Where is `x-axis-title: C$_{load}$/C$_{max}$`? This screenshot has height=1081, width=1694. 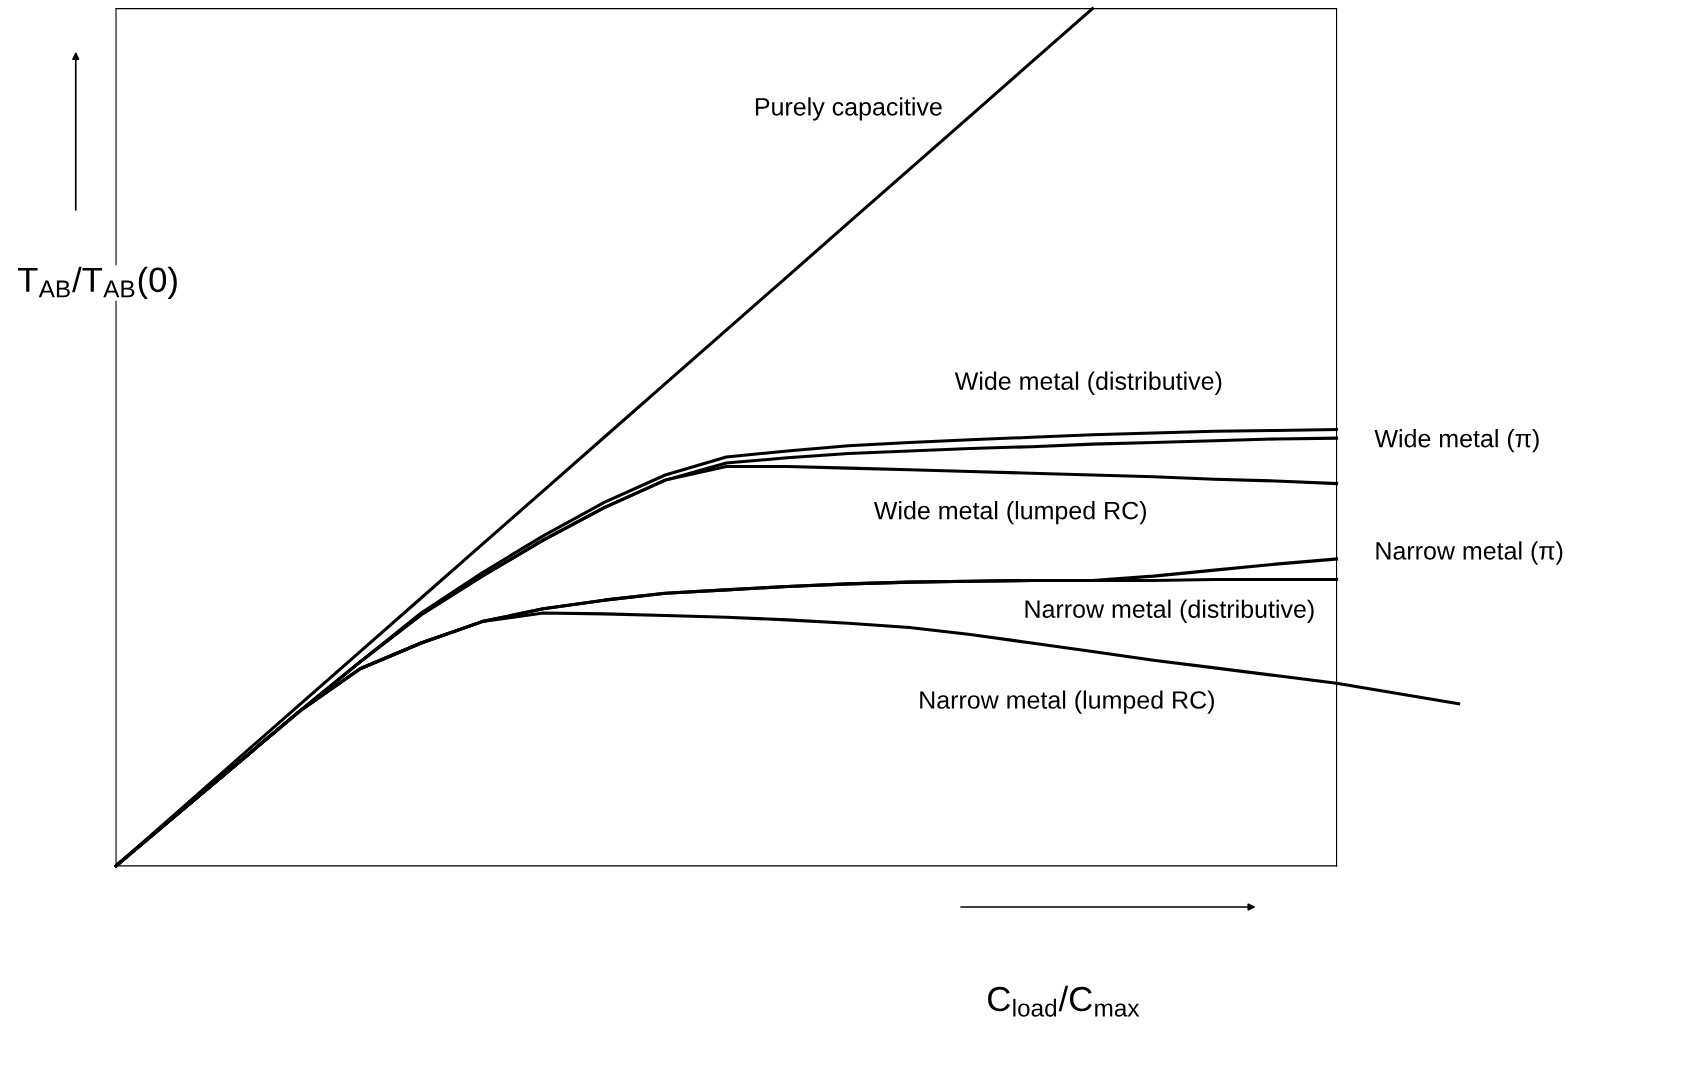
x-axis-title: C$_{load}$/C$_{max}$ is located at coordinates (1064, 1001).